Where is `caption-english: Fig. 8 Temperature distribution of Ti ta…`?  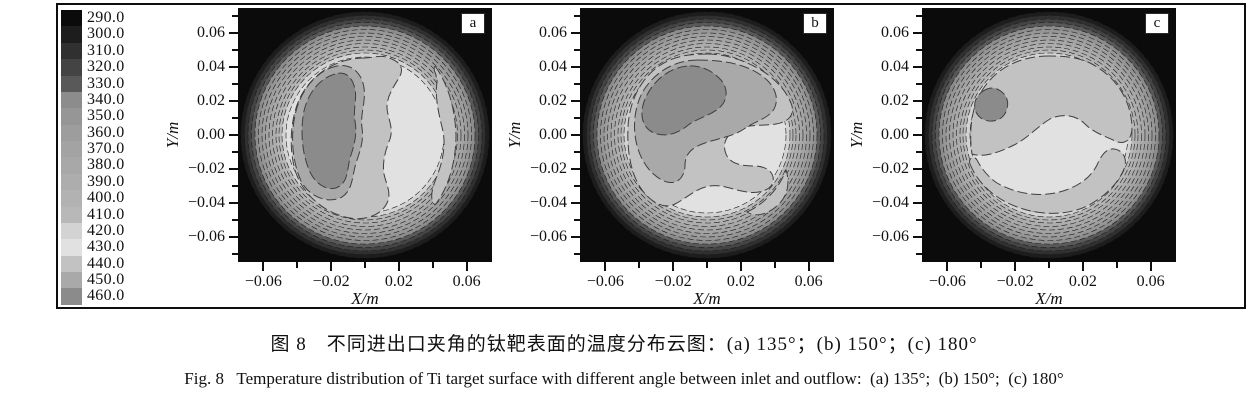
caption-english: Fig. 8 Temperature distribution of Ti ta… is located at coordinates (624, 378).